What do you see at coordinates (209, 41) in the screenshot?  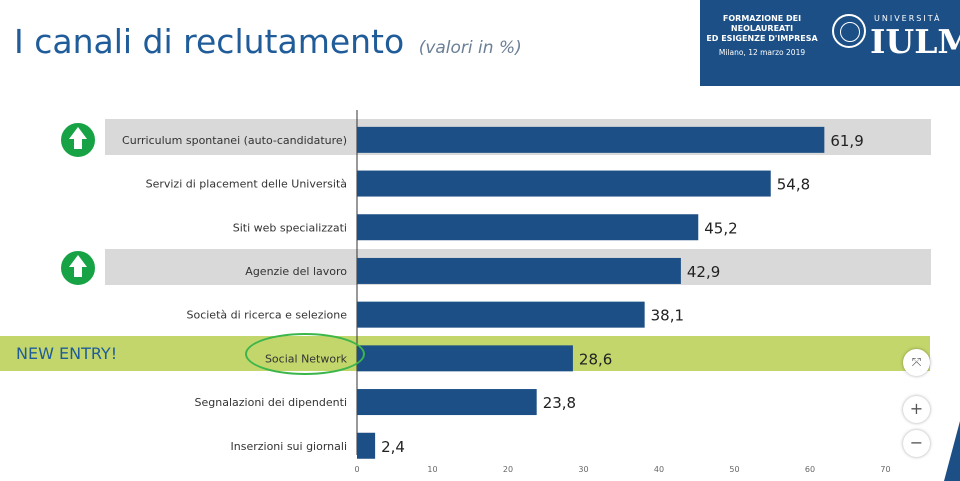 I see `title-text: I canali di reclutamento` at bounding box center [209, 41].